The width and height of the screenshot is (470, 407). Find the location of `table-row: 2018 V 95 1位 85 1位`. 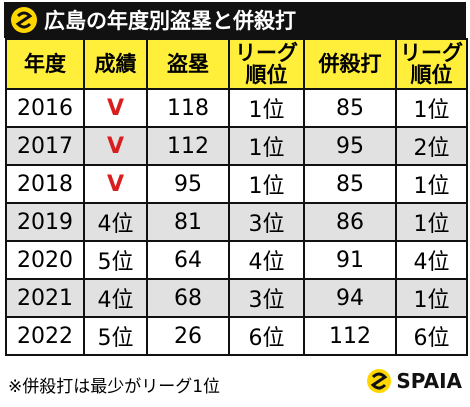

table-row: 2018 V 95 1位 85 1位 is located at coordinates (236, 184).